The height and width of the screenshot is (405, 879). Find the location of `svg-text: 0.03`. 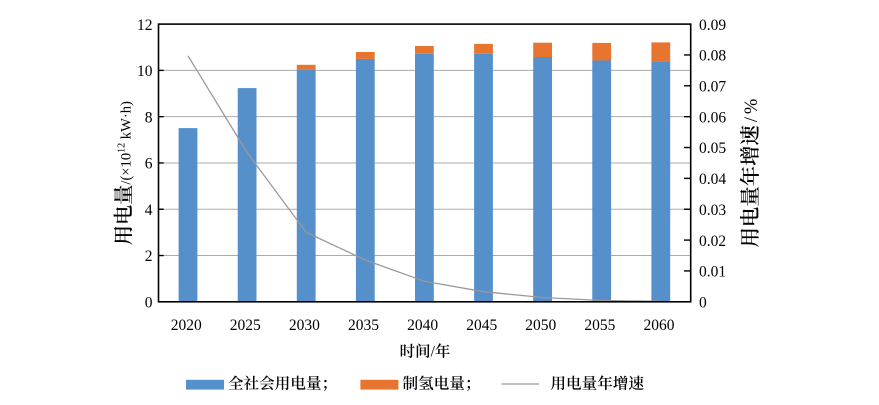

svg-text: 0.03 is located at coordinates (712, 210).